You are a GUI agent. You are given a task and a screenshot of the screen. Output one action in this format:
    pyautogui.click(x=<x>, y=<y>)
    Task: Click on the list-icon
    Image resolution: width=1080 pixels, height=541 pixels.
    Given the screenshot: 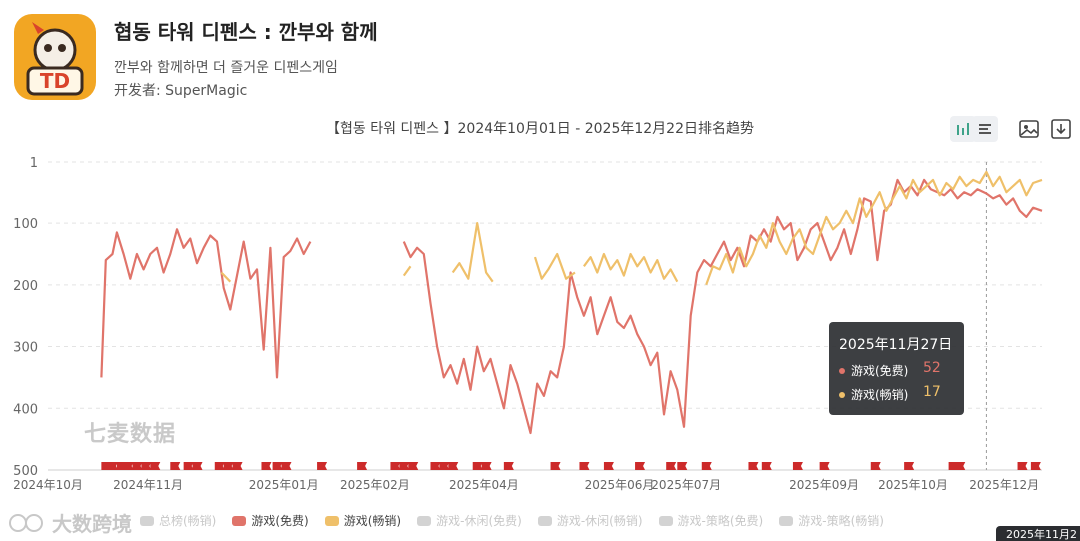 What is the action you would take?
    pyautogui.click(x=985, y=129)
    